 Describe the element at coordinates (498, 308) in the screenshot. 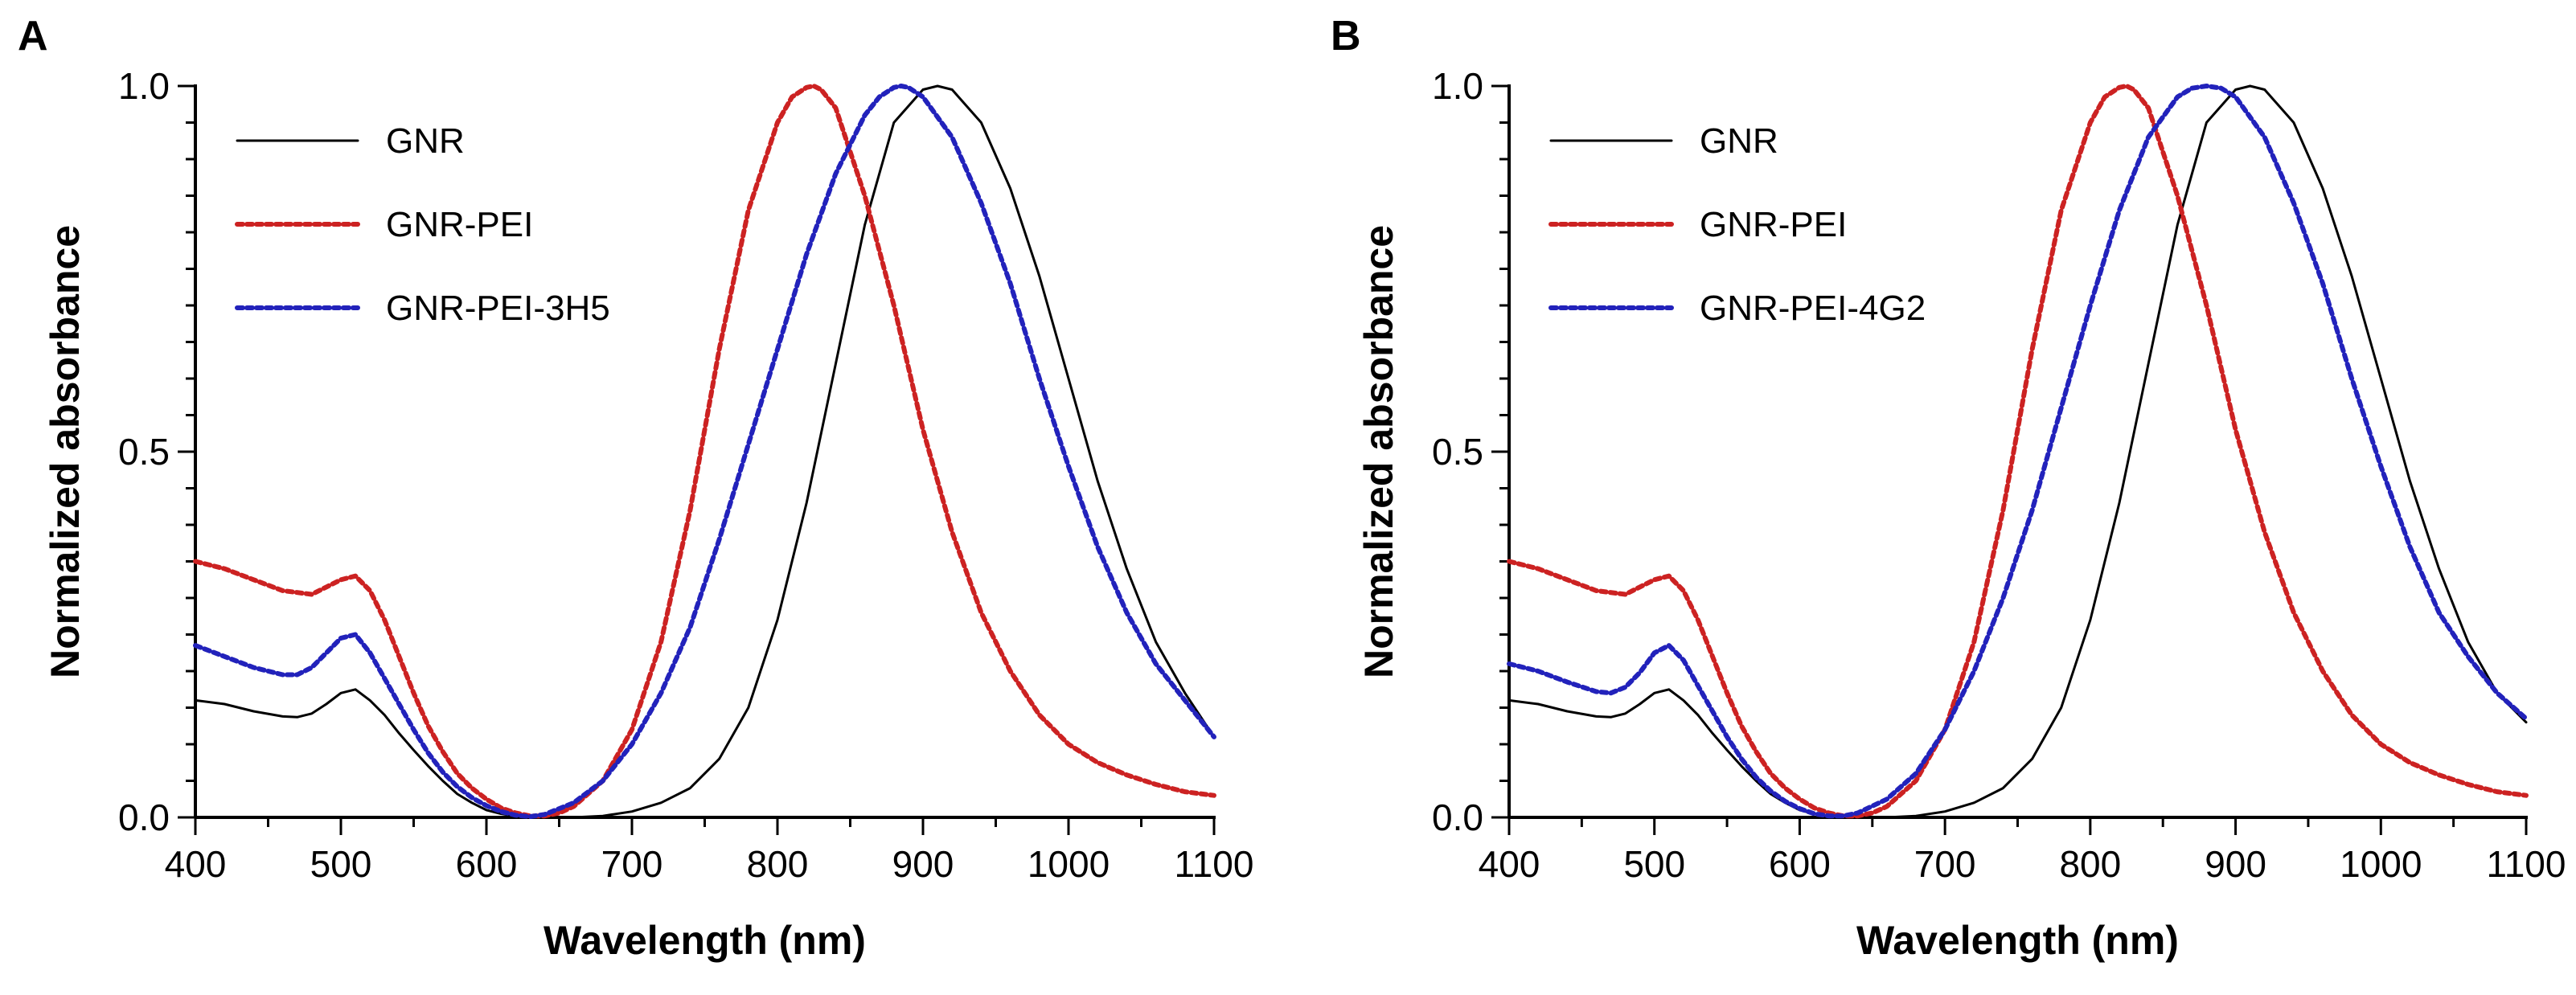

I see `legend-label: GNR-PEI-3H5` at that location.